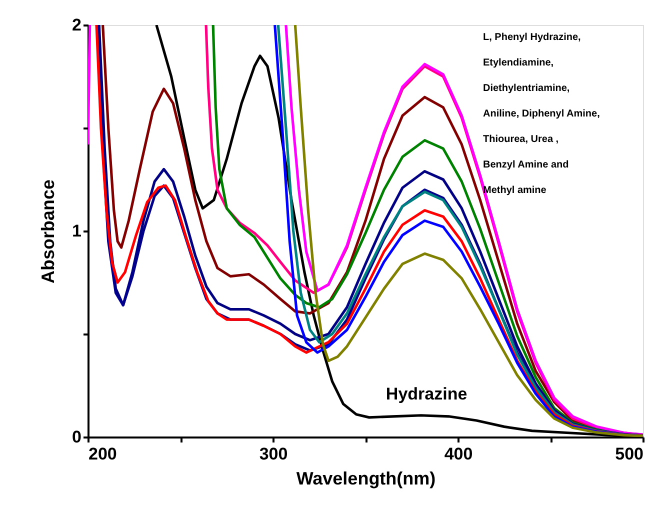 Image resolution: width=665 pixels, height=515 pixels. What do you see at coordinates (366, 478) in the screenshot?
I see `x-axis-title: Wavelength(nm)` at bounding box center [366, 478].